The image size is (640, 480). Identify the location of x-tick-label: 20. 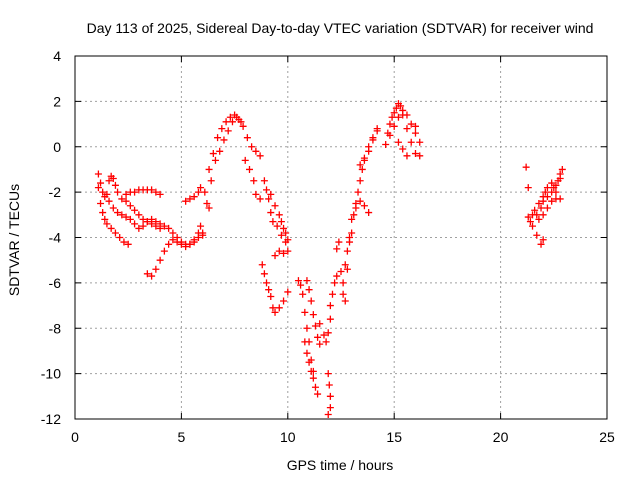
(501, 437).